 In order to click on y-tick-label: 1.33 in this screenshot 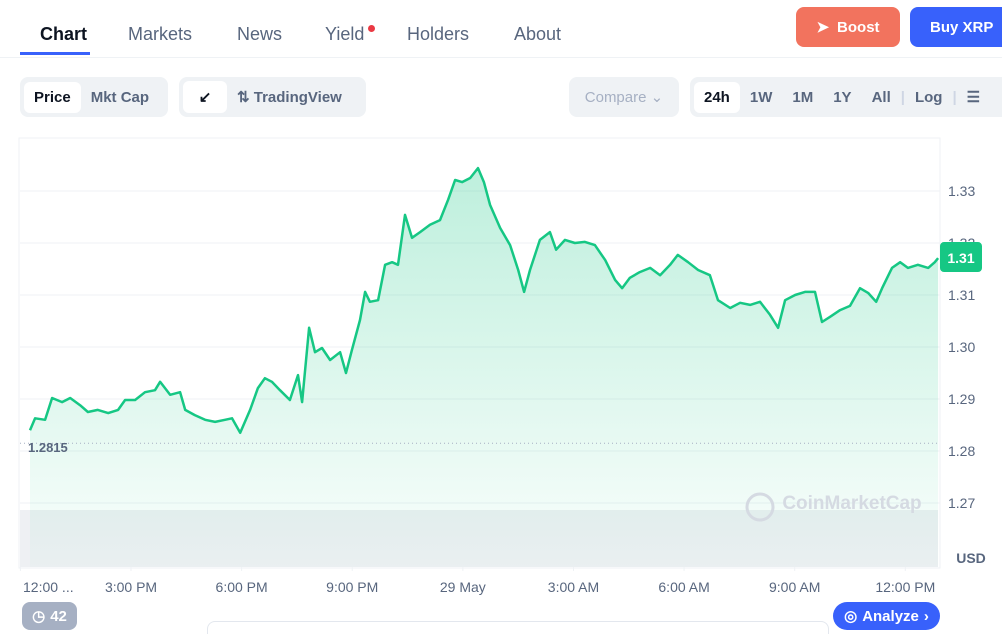, I will do `click(961, 191)`.